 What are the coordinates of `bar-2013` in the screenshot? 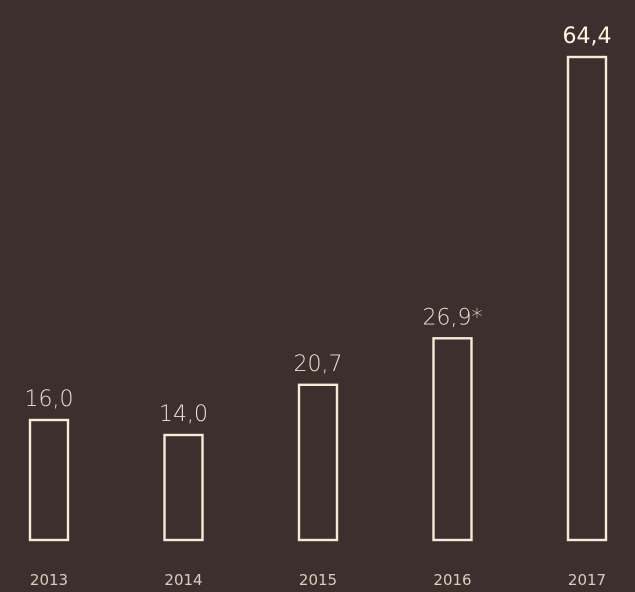 It's located at (49, 480).